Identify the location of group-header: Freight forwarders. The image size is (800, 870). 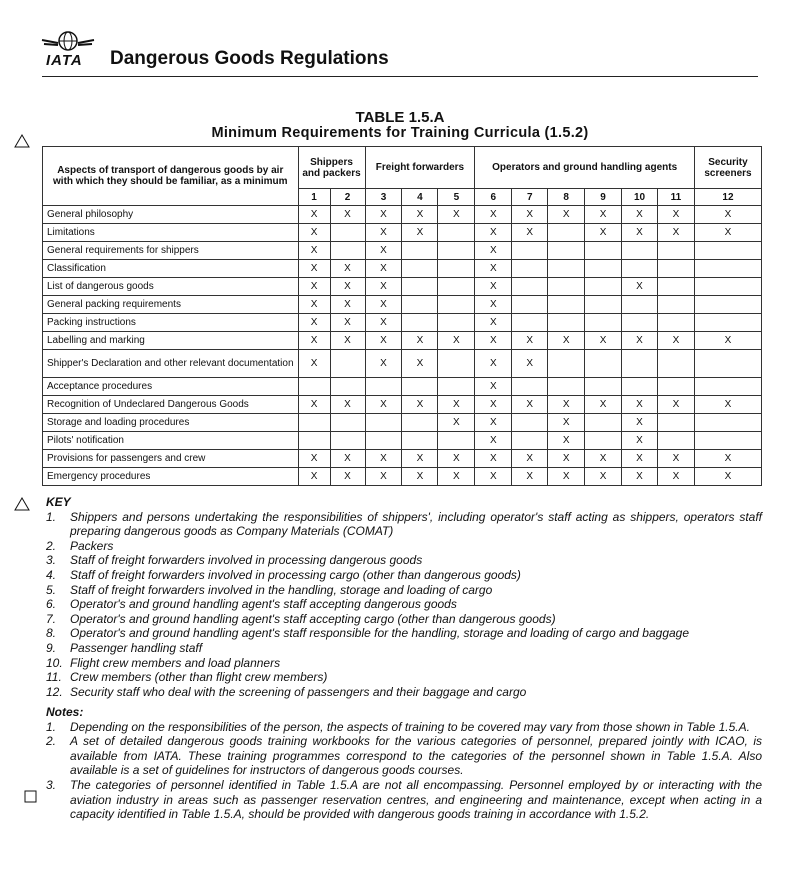
(420, 167).